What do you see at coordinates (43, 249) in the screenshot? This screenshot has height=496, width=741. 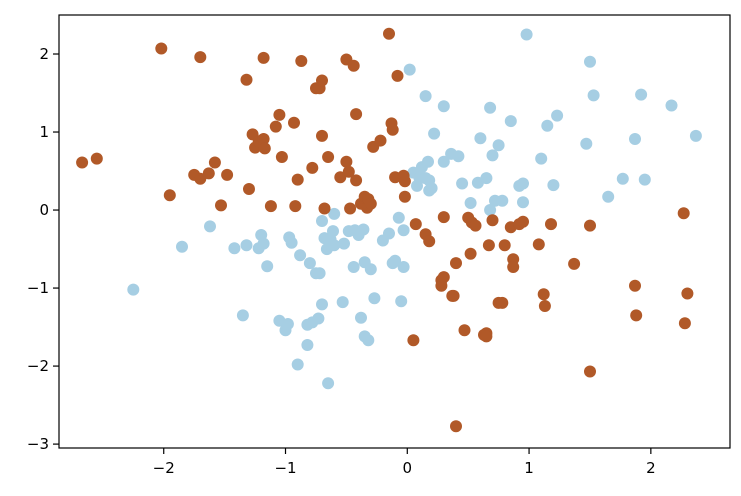 I see `y-axis: −3 −2 −1 0 1 2` at bounding box center [43, 249].